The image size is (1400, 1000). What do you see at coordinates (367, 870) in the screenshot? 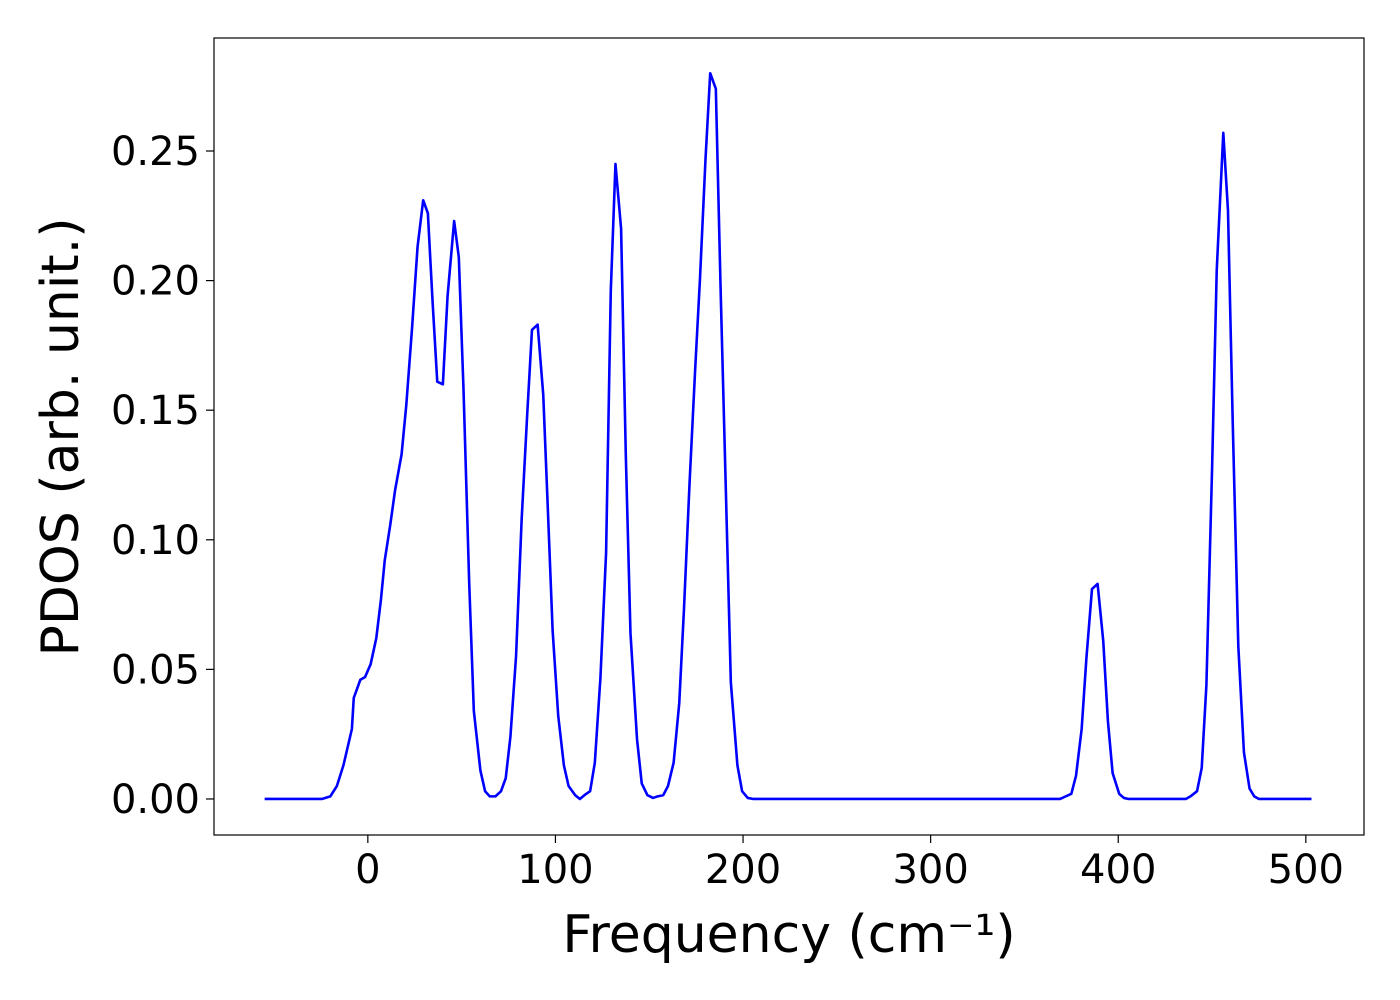
I see `x-tick-label: 0` at bounding box center [367, 870].